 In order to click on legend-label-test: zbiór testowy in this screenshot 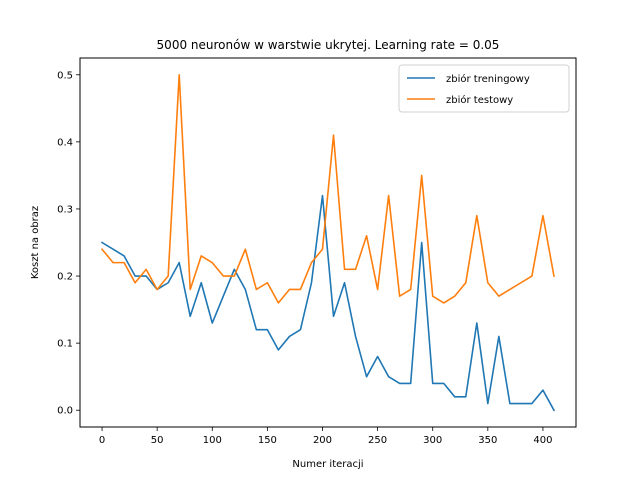, I will do `click(479, 100)`.